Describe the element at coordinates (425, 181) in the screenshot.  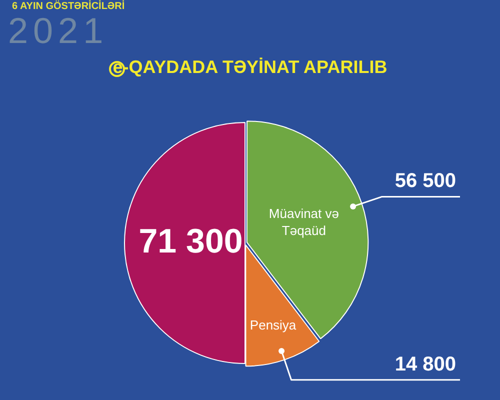
I see `data-label: 56 500` at that location.